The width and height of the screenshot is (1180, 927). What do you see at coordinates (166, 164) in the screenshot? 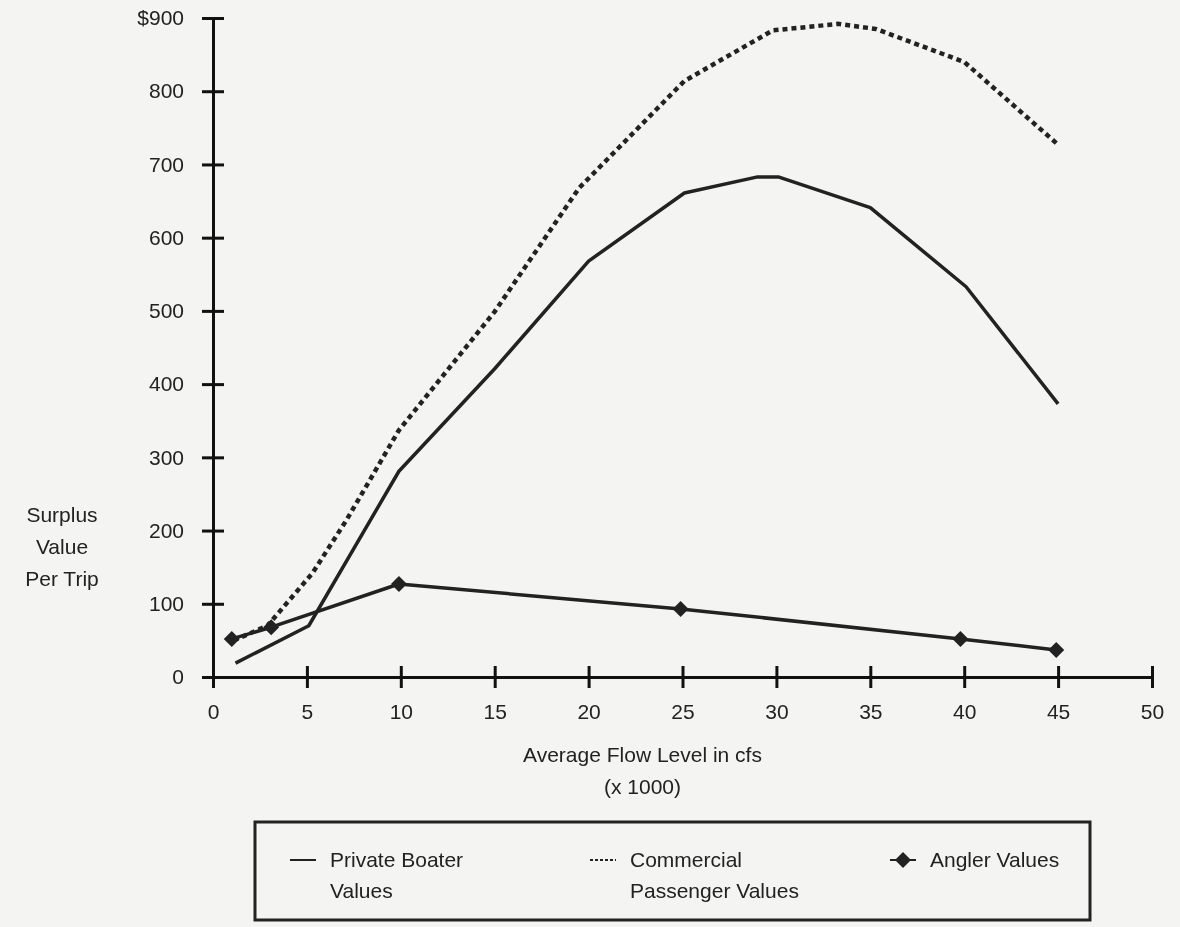
I see `y-tick-label: 700` at bounding box center [166, 164].